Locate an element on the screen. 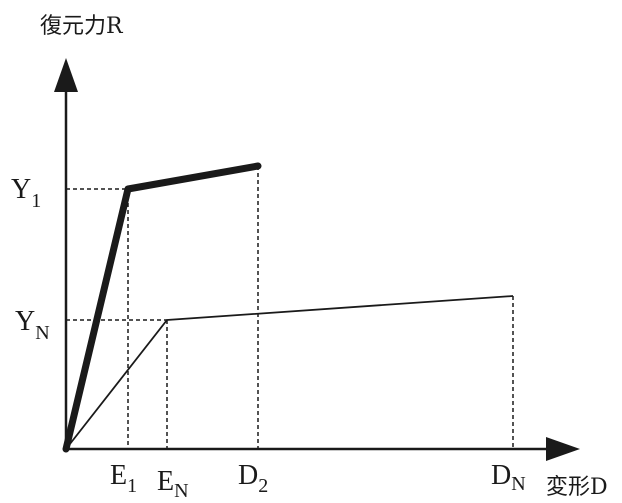 The image size is (622, 503). x-tick-d2: D2 is located at coordinates (253, 478).